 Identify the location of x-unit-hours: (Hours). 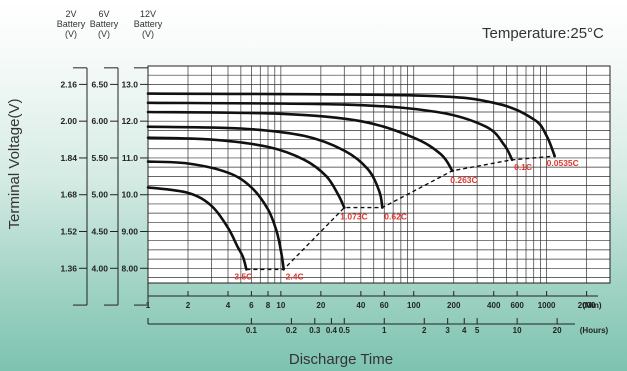
(594, 330).